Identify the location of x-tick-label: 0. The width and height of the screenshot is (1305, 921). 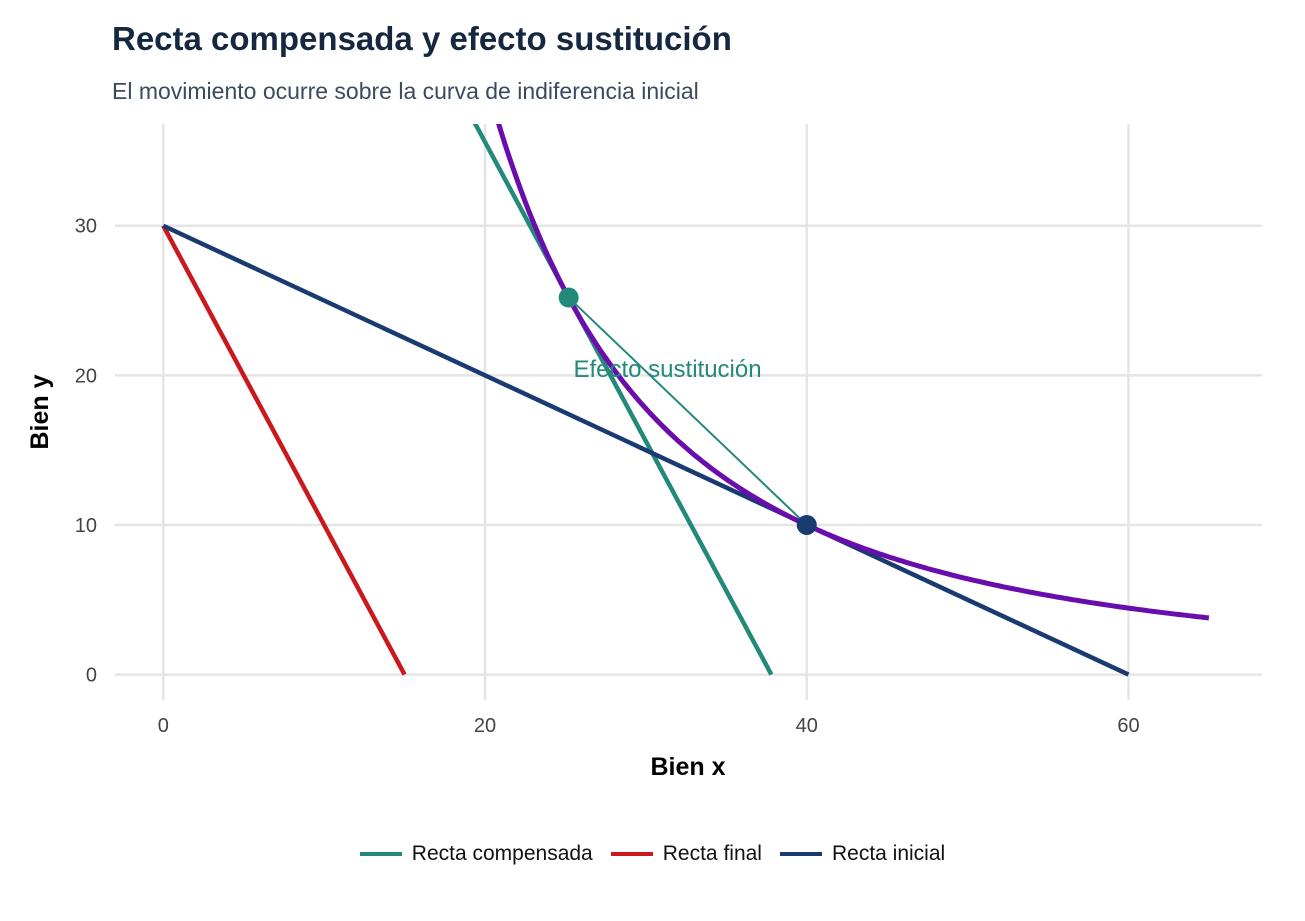
(163, 726).